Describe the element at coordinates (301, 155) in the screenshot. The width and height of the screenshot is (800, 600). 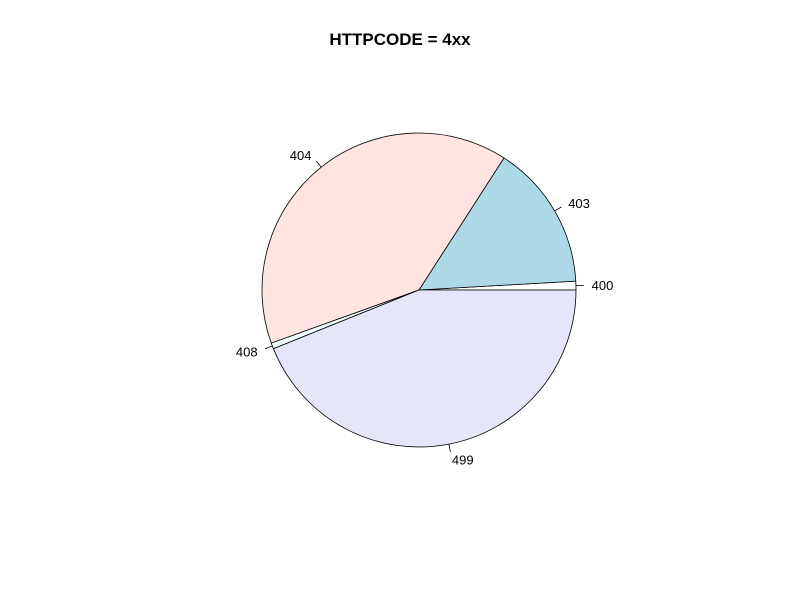
I see `pie-label-404: 404` at that location.